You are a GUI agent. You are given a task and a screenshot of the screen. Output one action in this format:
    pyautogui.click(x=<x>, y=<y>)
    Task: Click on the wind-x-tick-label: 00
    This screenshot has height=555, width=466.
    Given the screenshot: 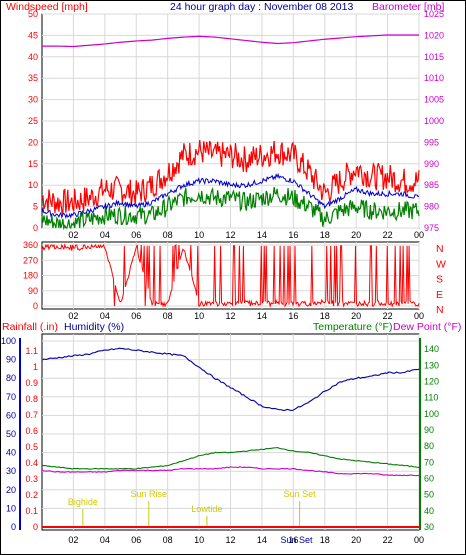 What is the action you would take?
    pyautogui.click(x=419, y=235)
    